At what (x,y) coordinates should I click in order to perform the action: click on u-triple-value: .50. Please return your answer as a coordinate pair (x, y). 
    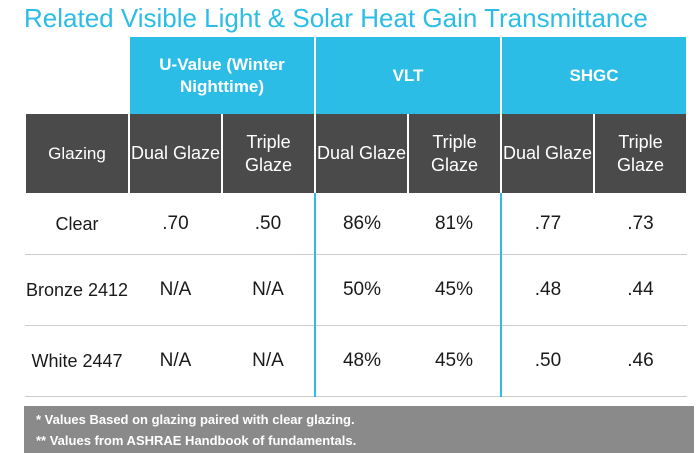
    Looking at the image, I should click on (268, 224).